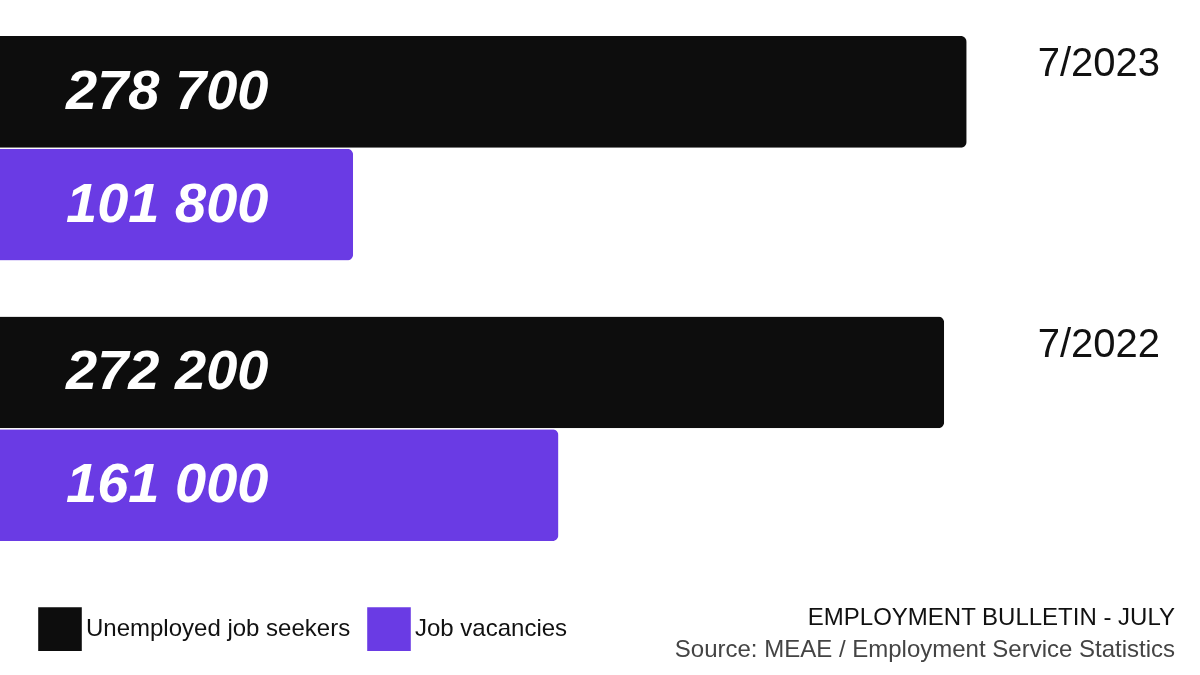  Describe the element at coordinates (491, 628) in the screenshot. I see `legend-label: Job vacancies` at that location.